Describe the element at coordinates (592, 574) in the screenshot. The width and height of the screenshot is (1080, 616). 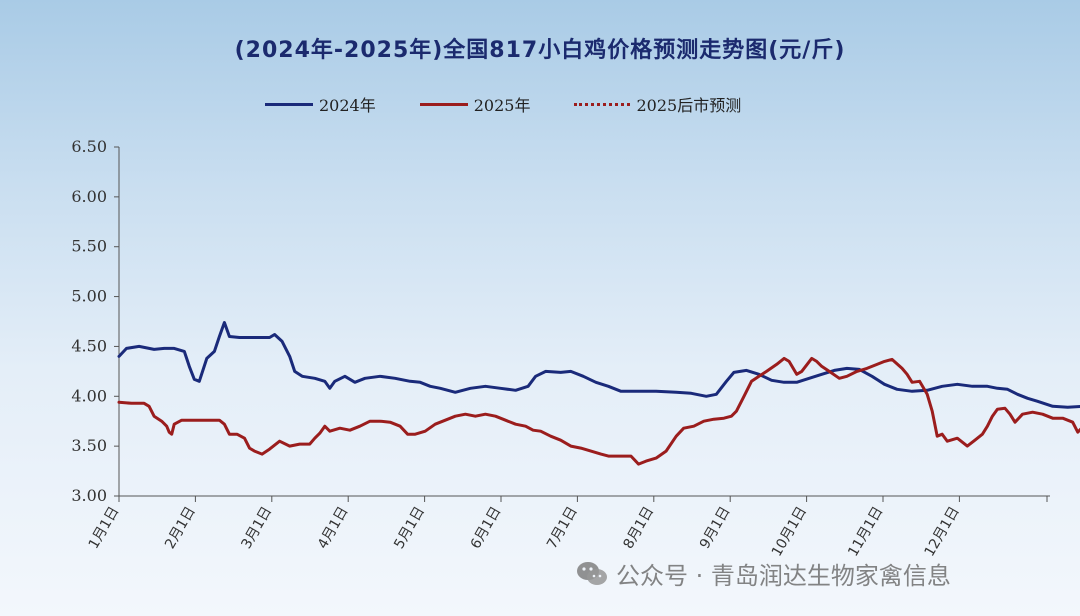
I see `wechat-icon` at that location.